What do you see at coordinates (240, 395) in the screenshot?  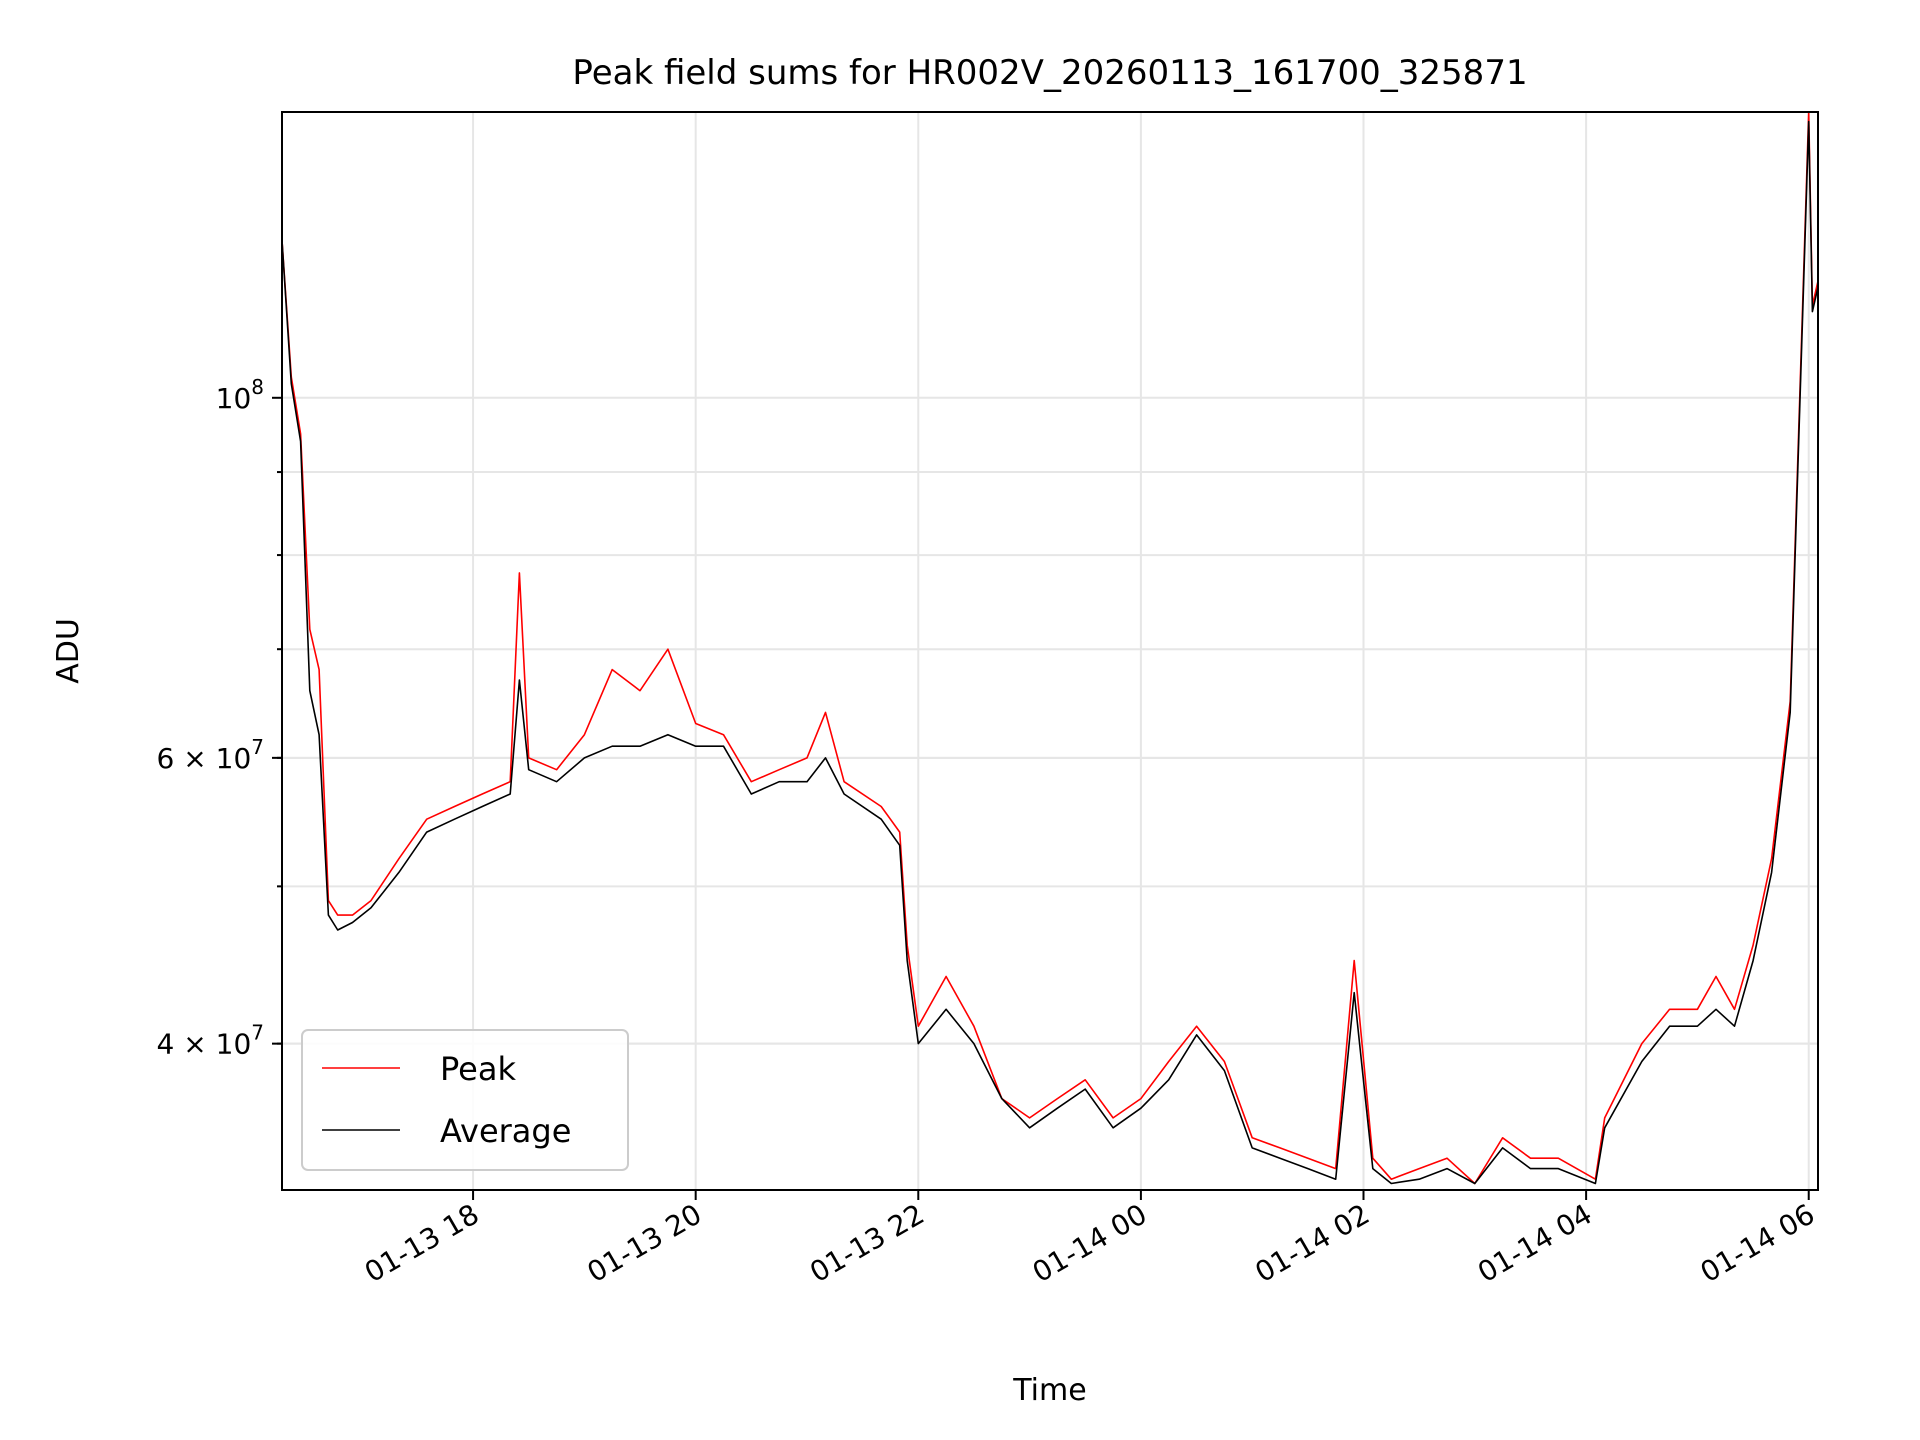 I see `y-tick-label: 108` at bounding box center [240, 395].